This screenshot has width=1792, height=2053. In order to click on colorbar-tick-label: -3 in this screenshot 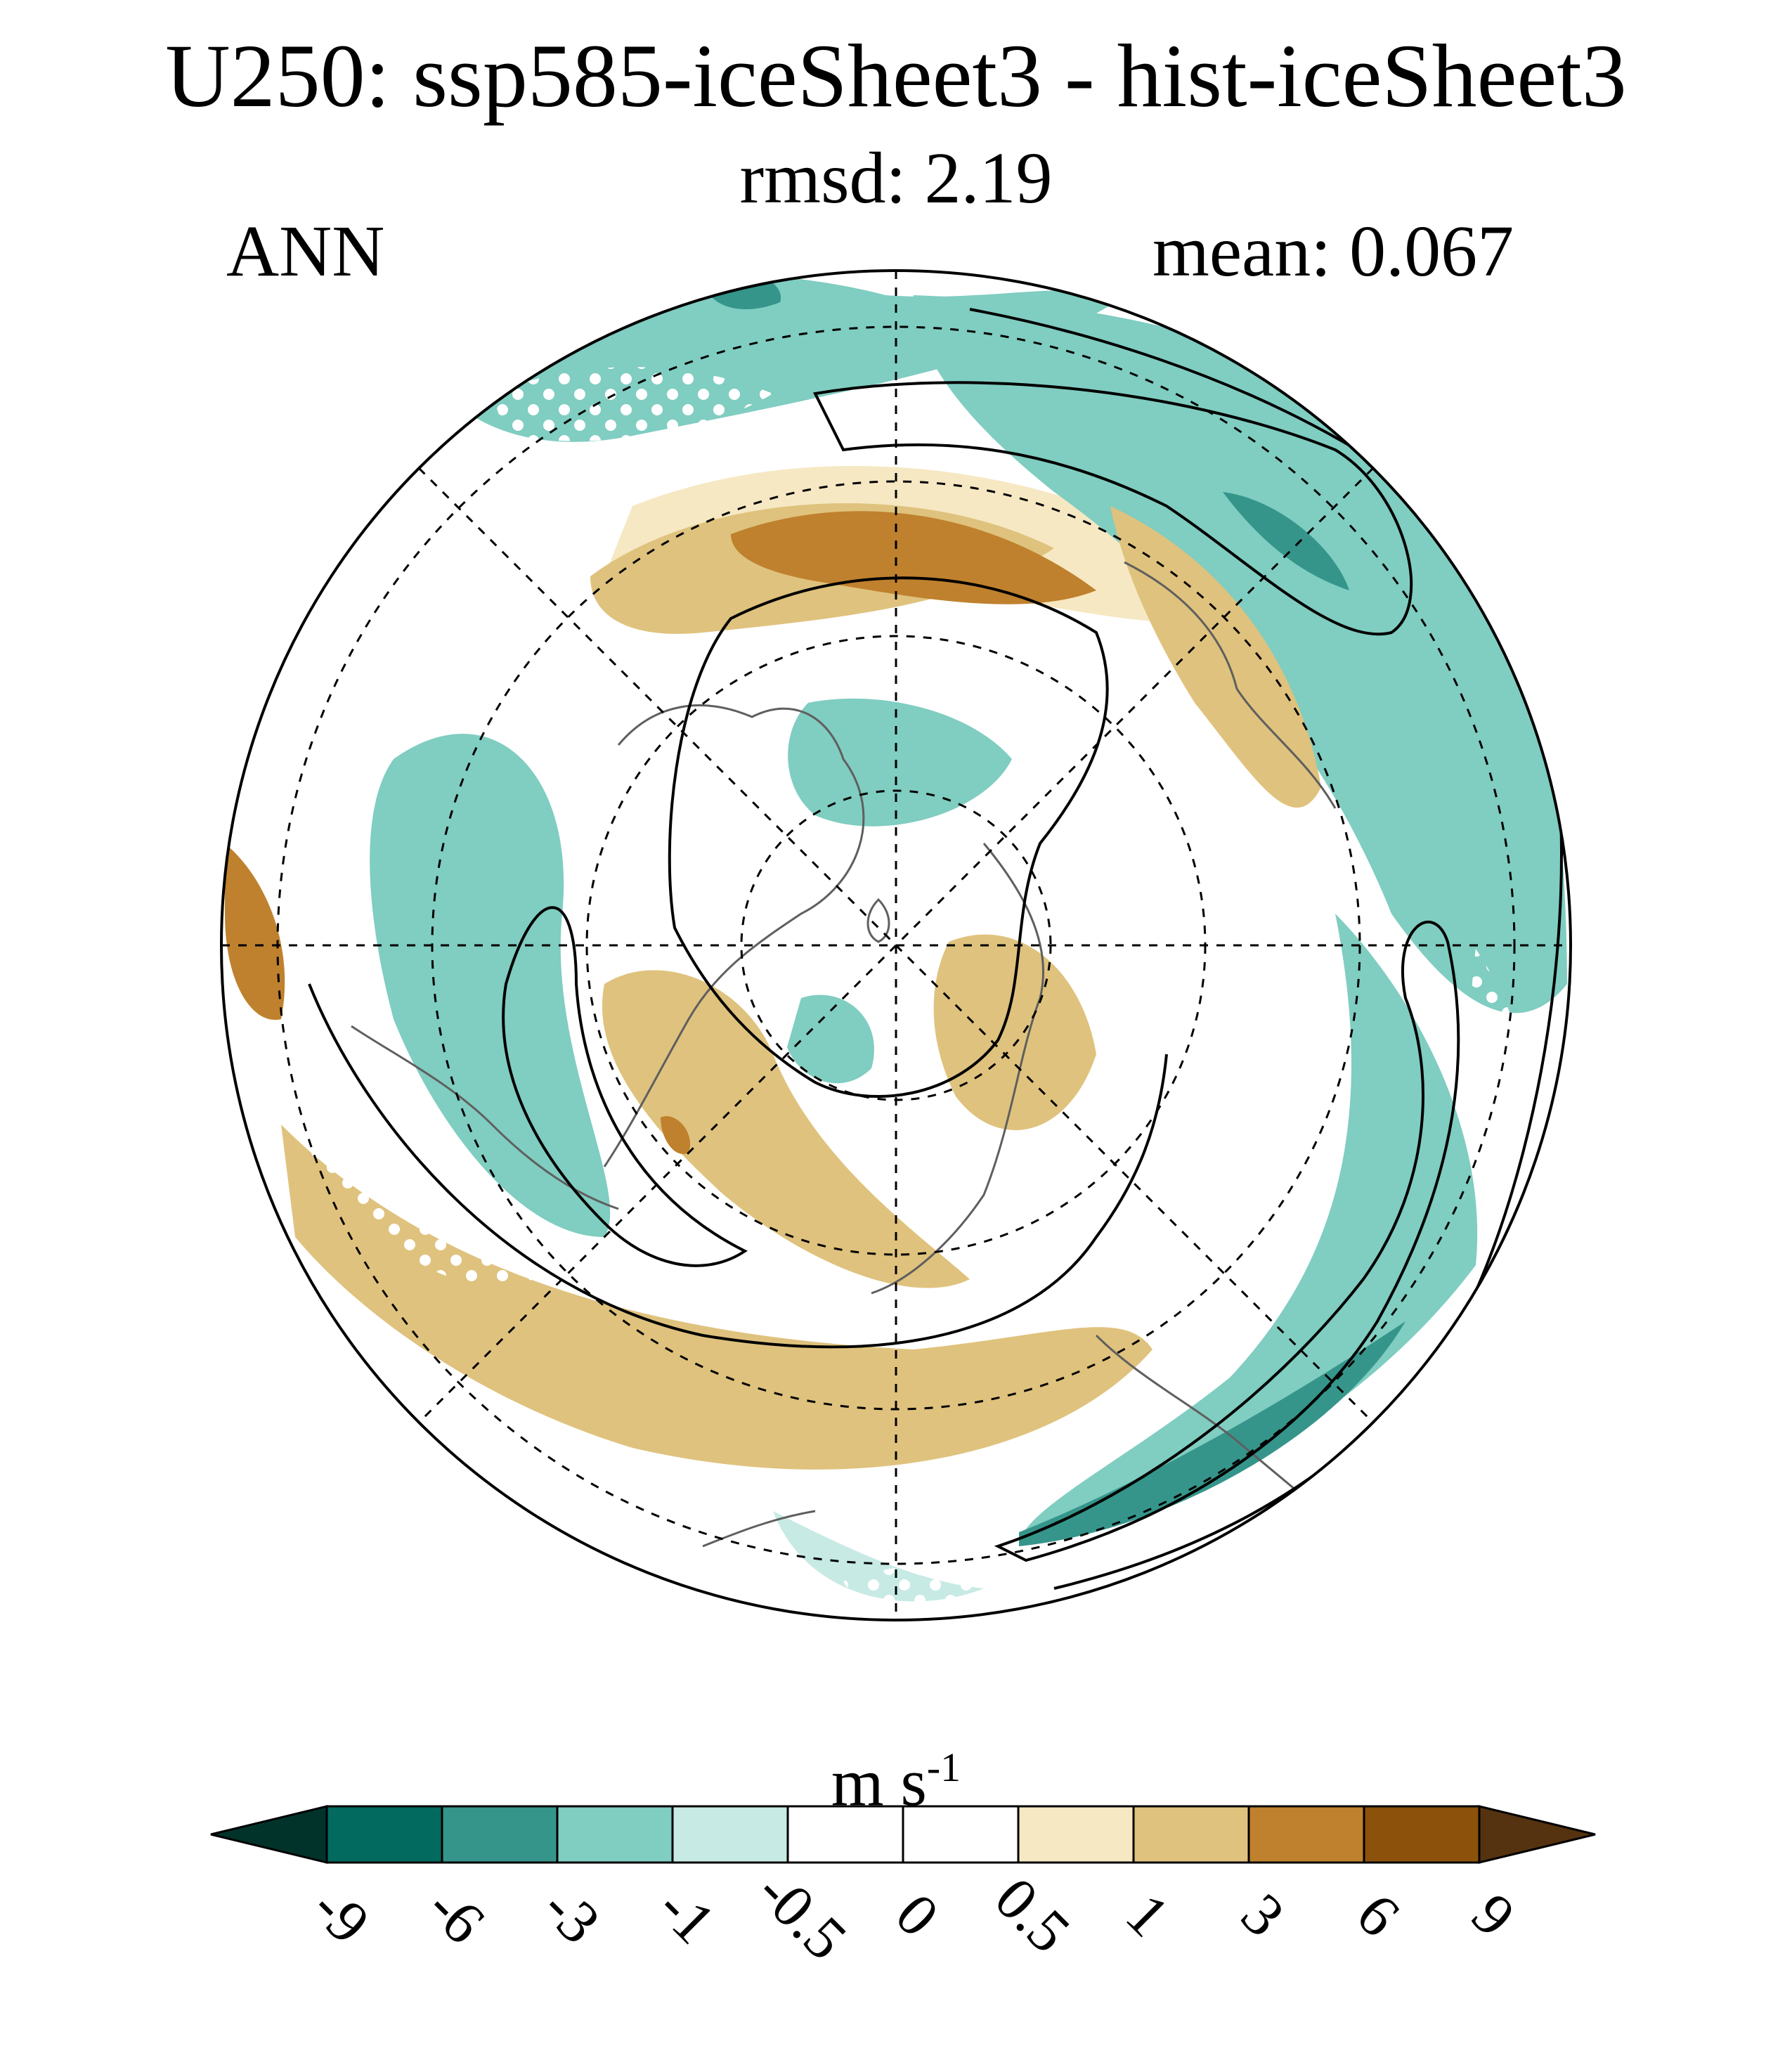, I will do `click(571, 1915)`.